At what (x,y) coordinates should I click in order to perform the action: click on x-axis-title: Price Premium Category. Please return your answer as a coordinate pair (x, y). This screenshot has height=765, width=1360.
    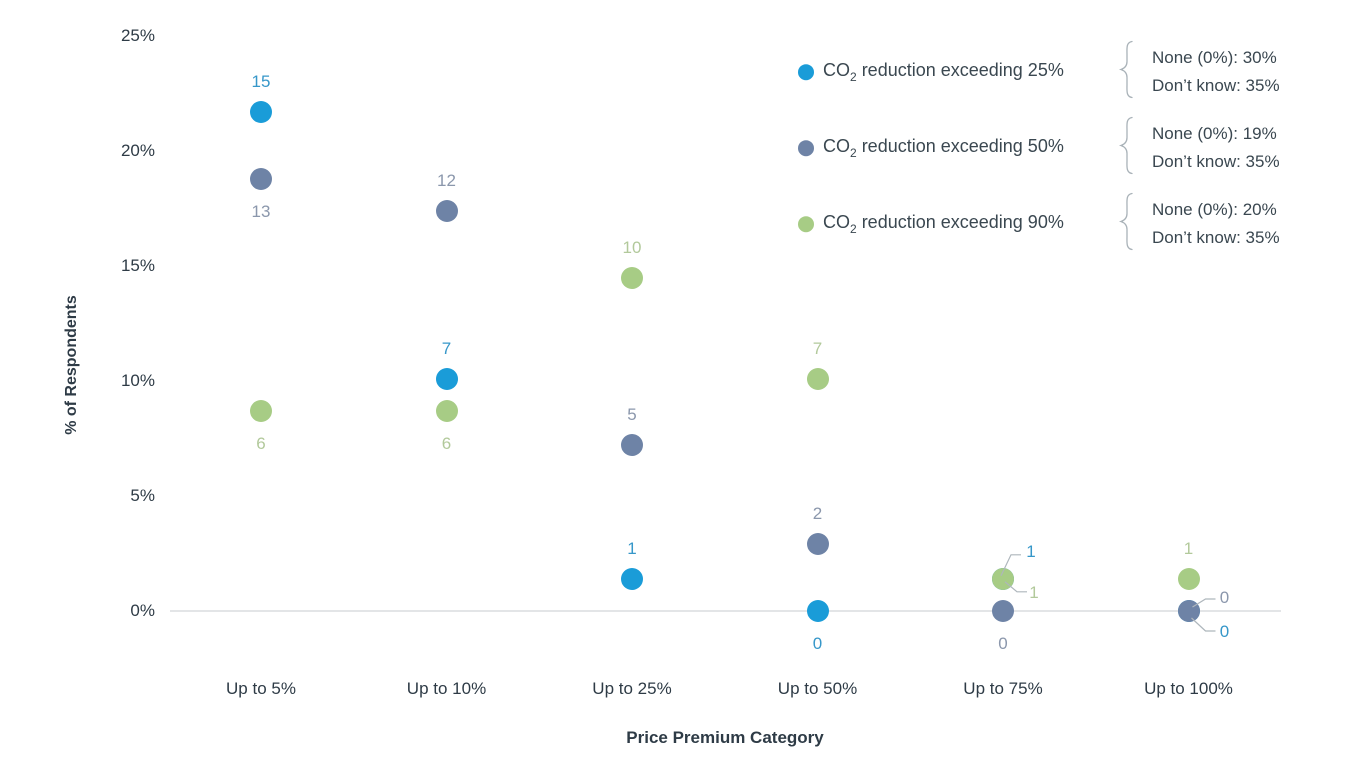
    Looking at the image, I should click on (725, 737).